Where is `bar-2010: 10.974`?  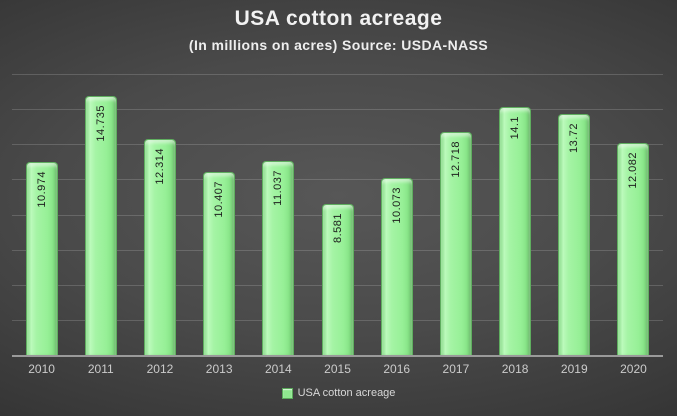 bar-2010: 10.974 is located at coordinates (41, 259).